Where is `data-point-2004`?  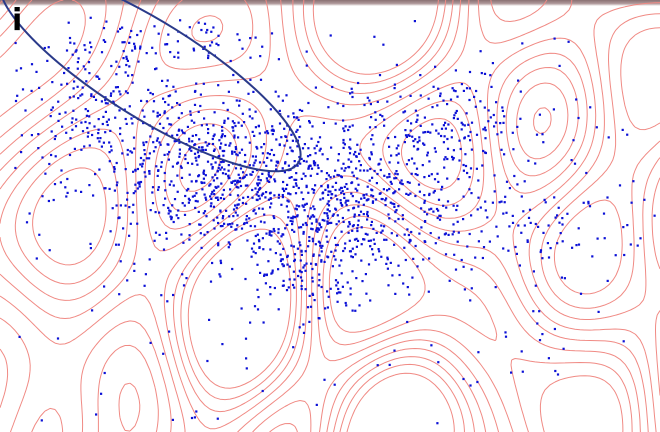
data-point-2004 is located at coordinates (134, 270).